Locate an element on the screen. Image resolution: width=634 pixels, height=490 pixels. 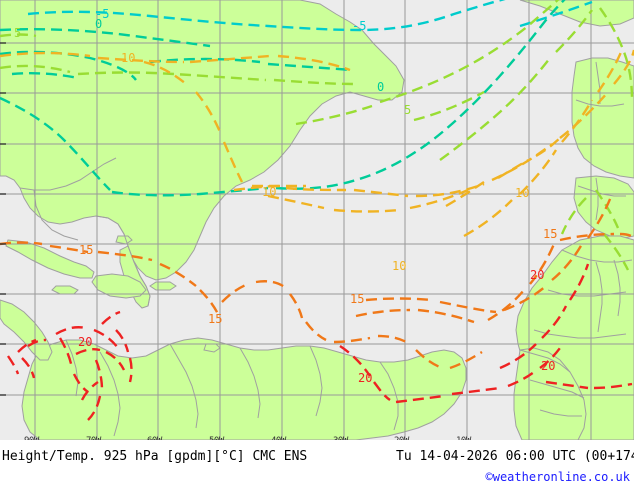
land-jamaica is located at coordinates (65, 290).